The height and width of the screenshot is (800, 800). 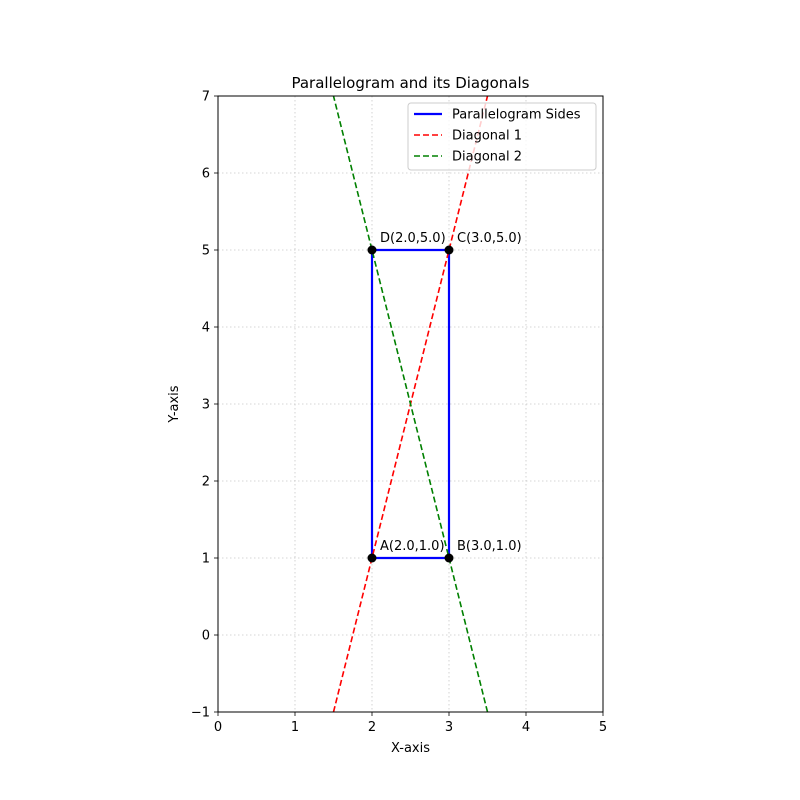 What do you see at coordinates (603, 727) in the screenshot?
I see `x-tick-label: 5` at bounding box center [603, 727].